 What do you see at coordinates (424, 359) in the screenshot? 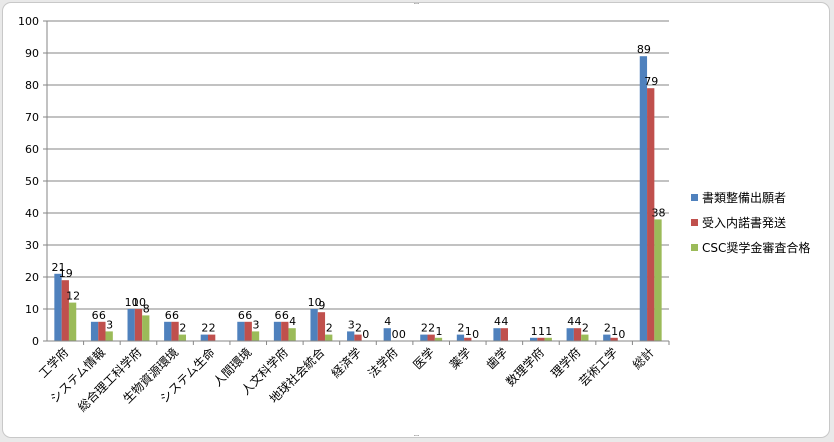
I see `x-tick-label: 医学` at bounding box center [424, 359].